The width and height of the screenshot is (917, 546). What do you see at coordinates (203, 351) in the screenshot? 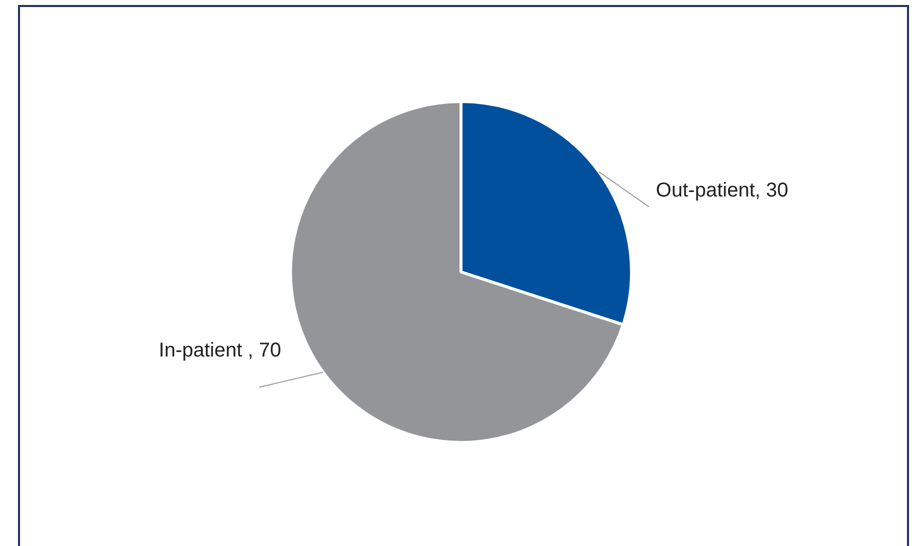
I see `slice-label: In-patient` at bounding box center [203, 351].